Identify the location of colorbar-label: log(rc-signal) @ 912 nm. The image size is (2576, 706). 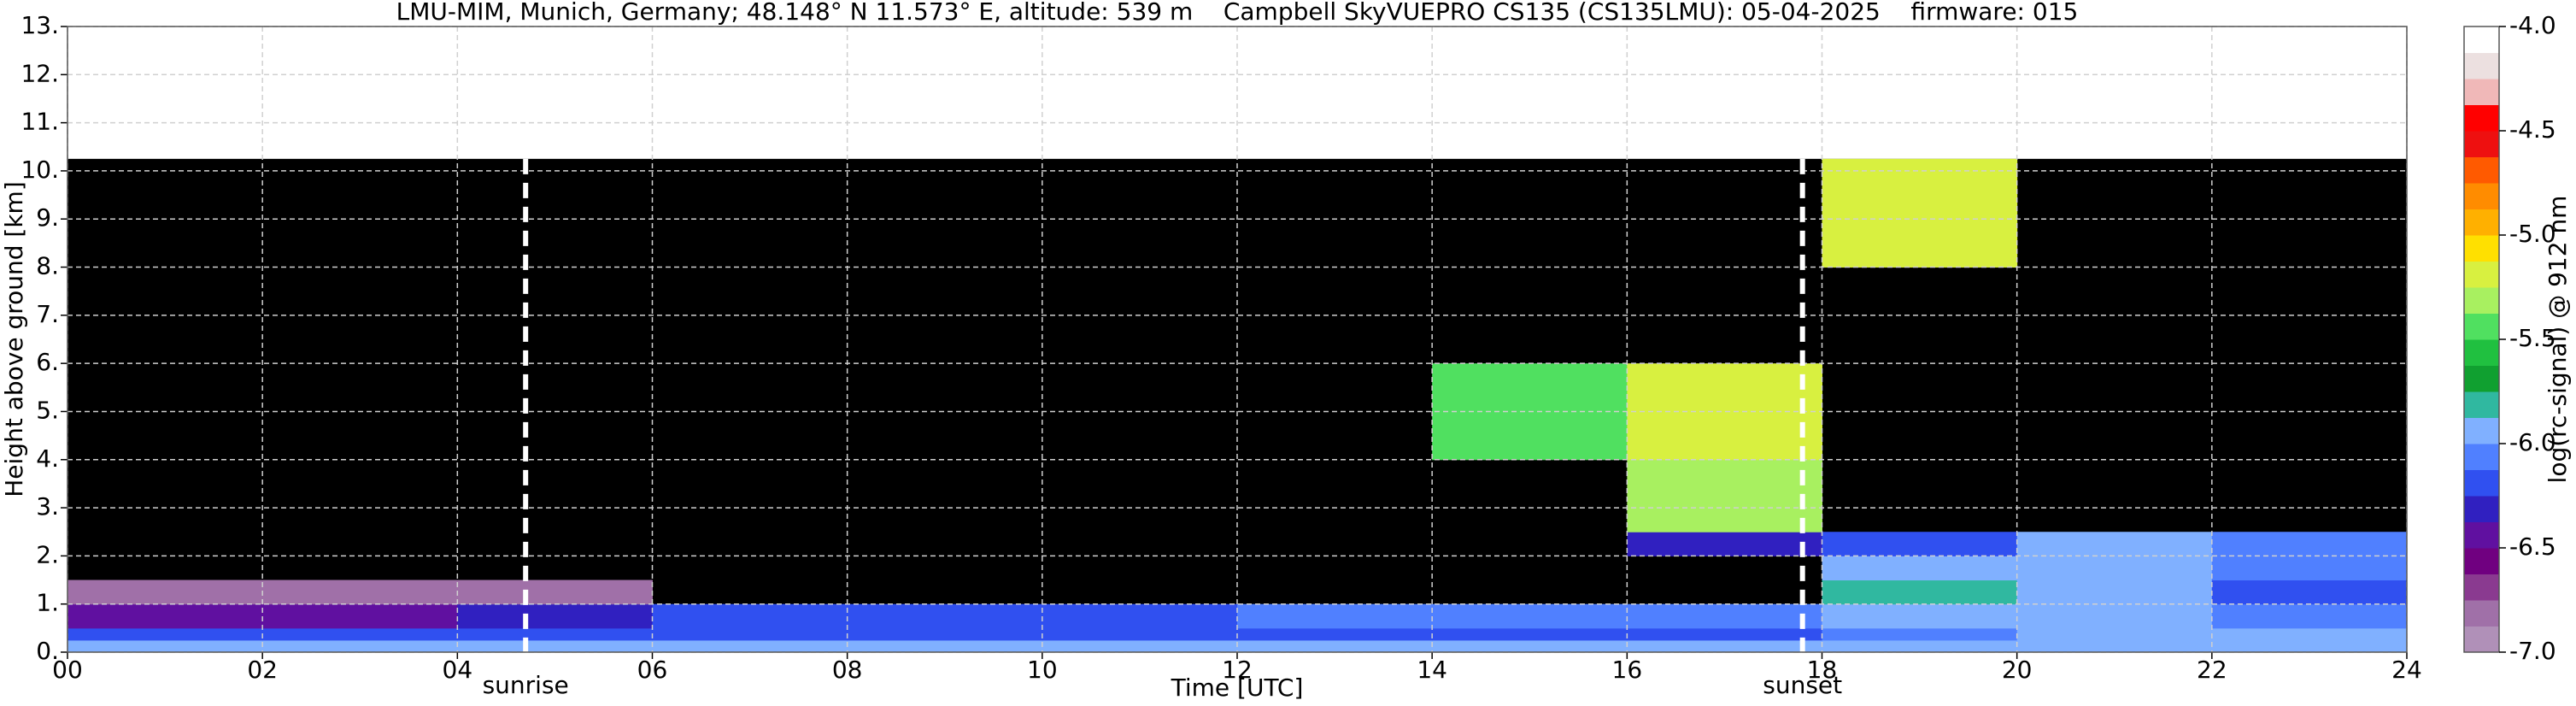
(2558, 340).